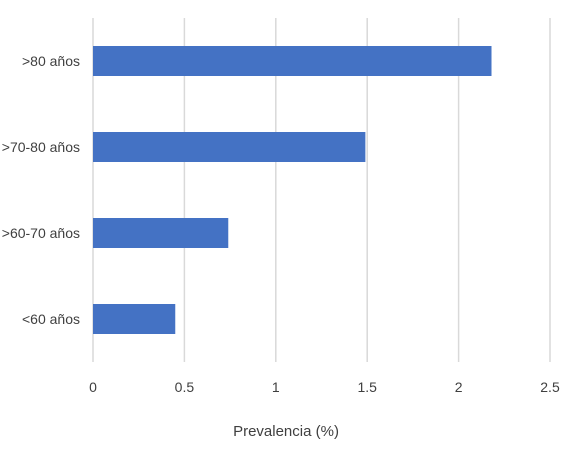  I want to click on x-tick-label: 2.5, so click(550, 387).